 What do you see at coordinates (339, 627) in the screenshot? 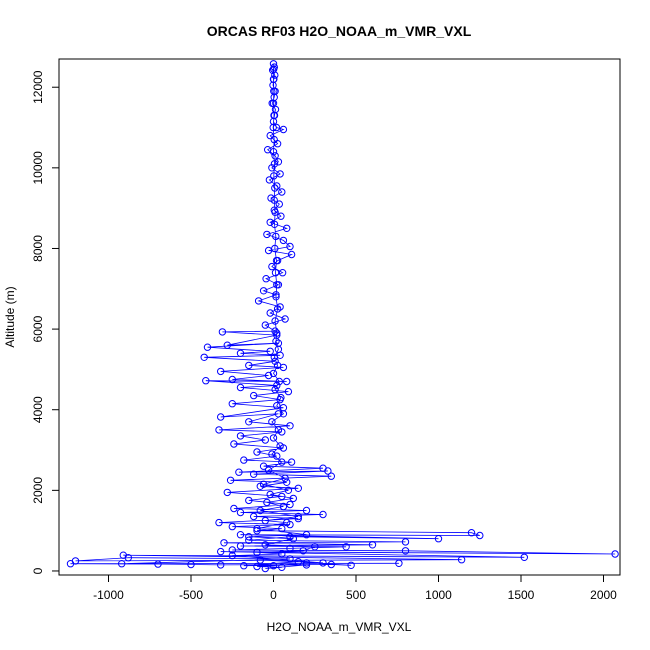
I see `x-axis-label: H2O_NOAA_m_VMR_VXL` at bounding box center [339, 627].